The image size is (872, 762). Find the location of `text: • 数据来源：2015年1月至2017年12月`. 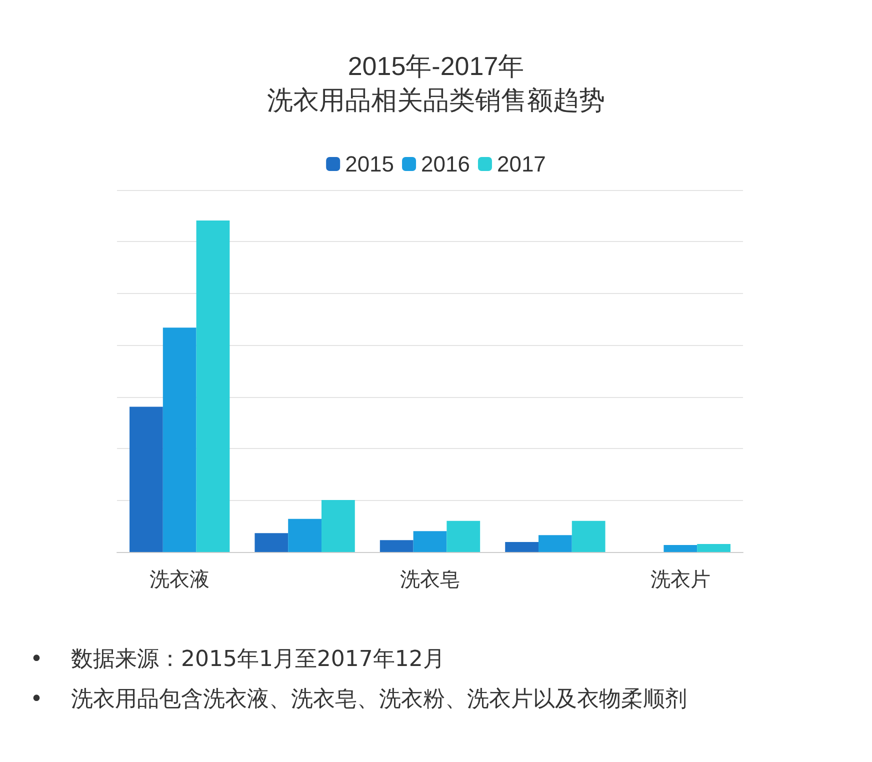

text: • 数据来源：2015年1月至2017年12月 is located at coordinates (238, 660).